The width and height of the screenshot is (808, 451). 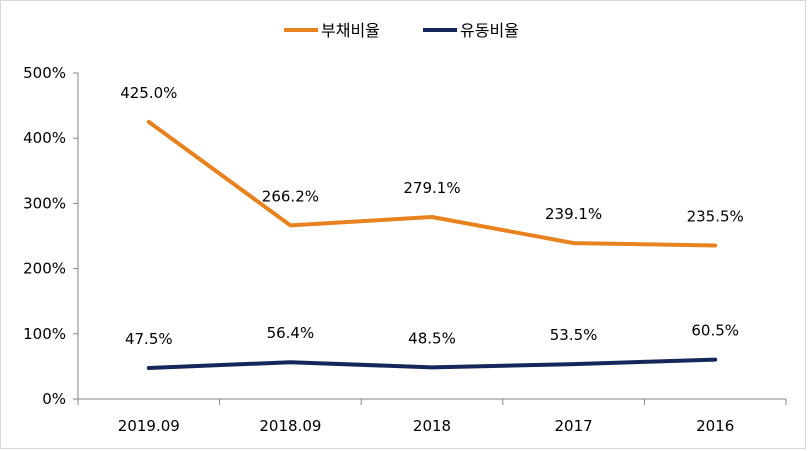 I want to click on y-tick-label: 400%, so click(x=44, y=138).